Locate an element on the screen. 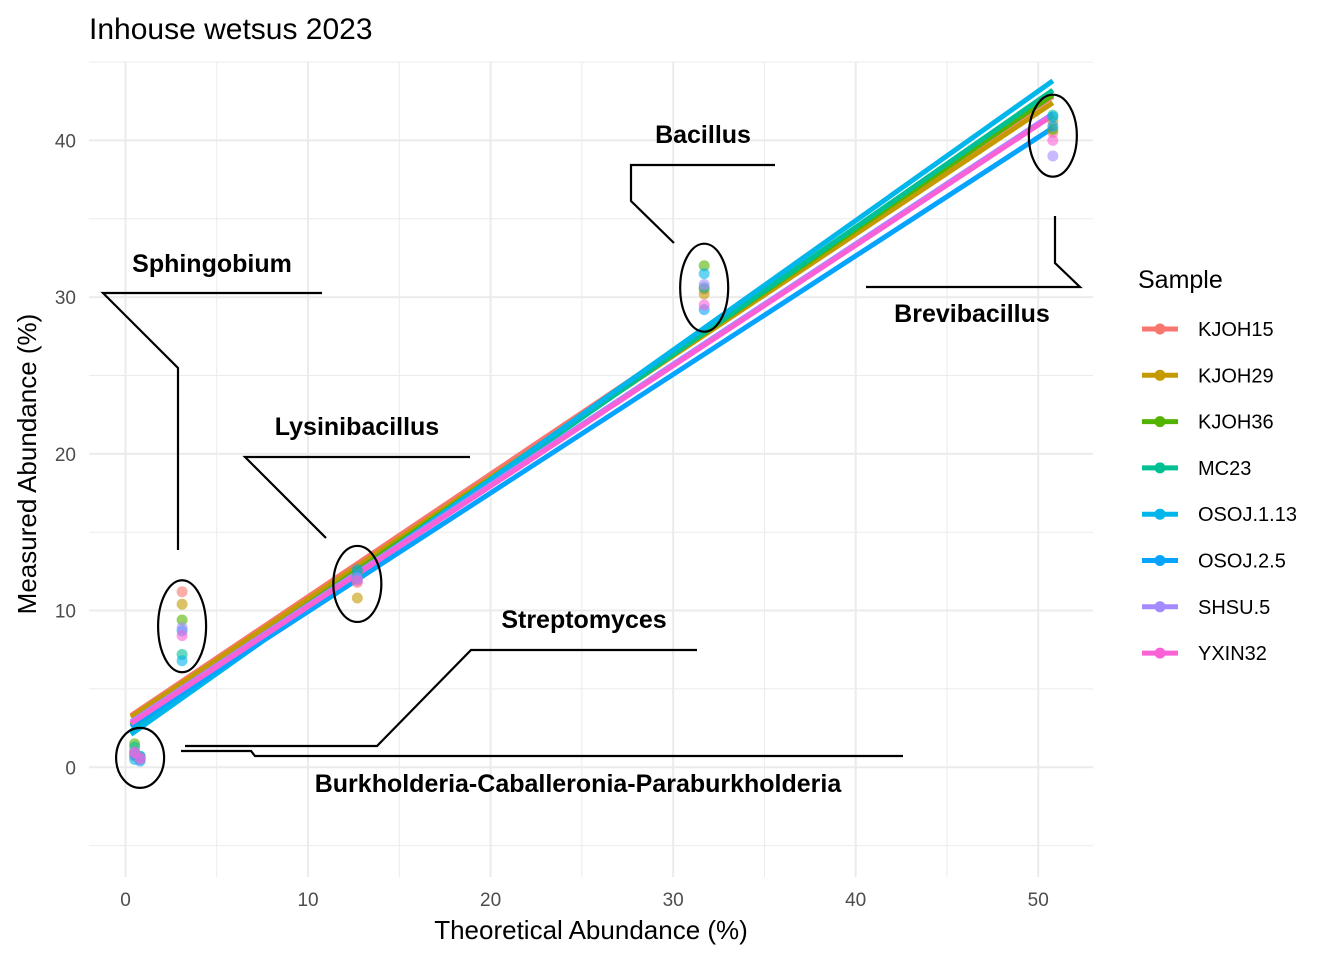 The image size is (1344, 960). annotation-label: Sphingobium is located at coordinates (212, 264).